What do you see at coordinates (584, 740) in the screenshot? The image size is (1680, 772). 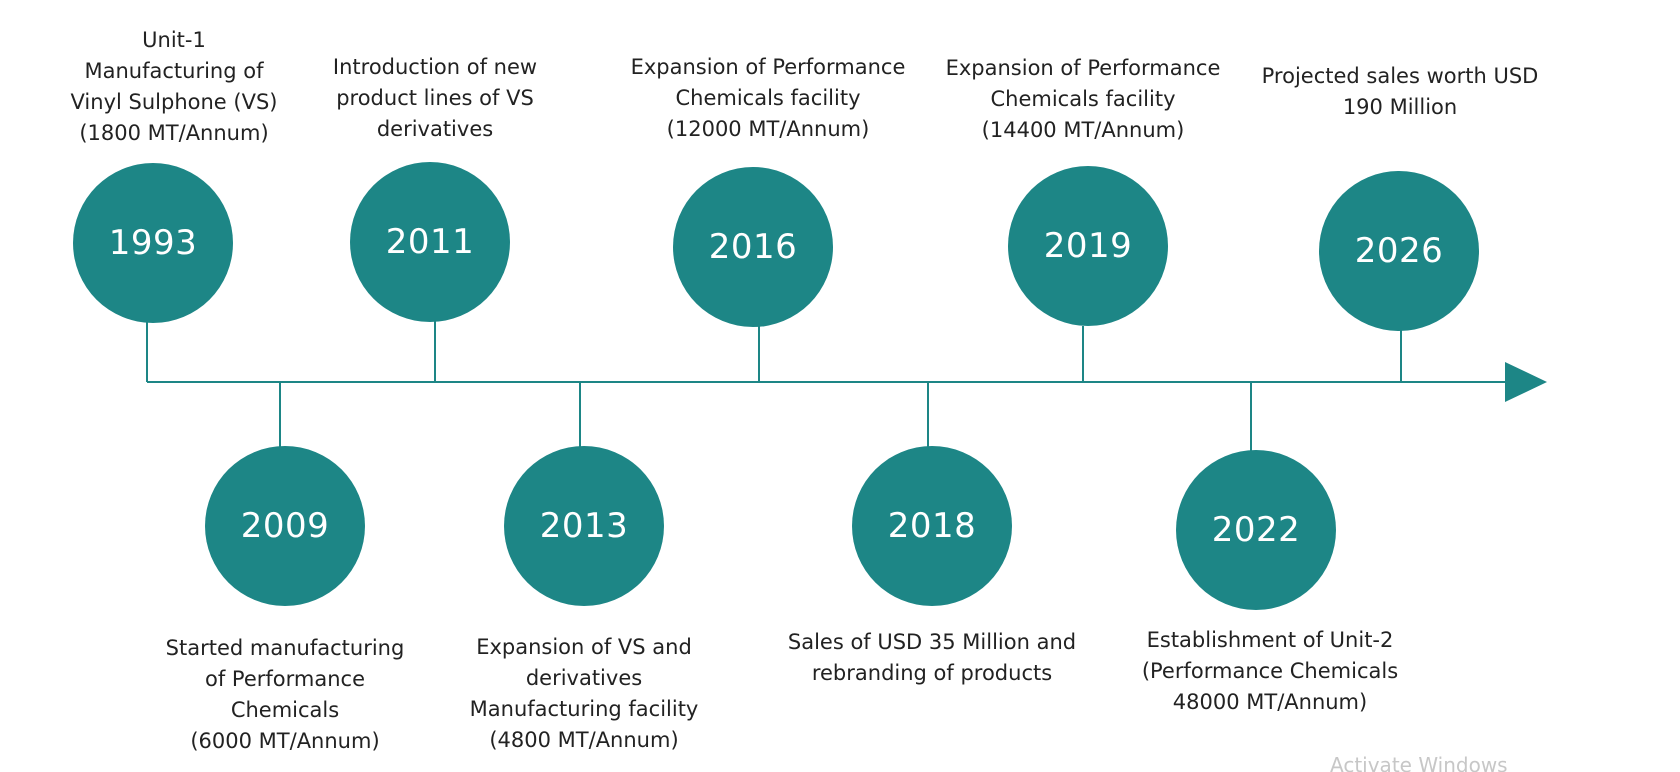 I see `milestone-line: (4800 MT/Annum)` at bounding box center [584, 740].